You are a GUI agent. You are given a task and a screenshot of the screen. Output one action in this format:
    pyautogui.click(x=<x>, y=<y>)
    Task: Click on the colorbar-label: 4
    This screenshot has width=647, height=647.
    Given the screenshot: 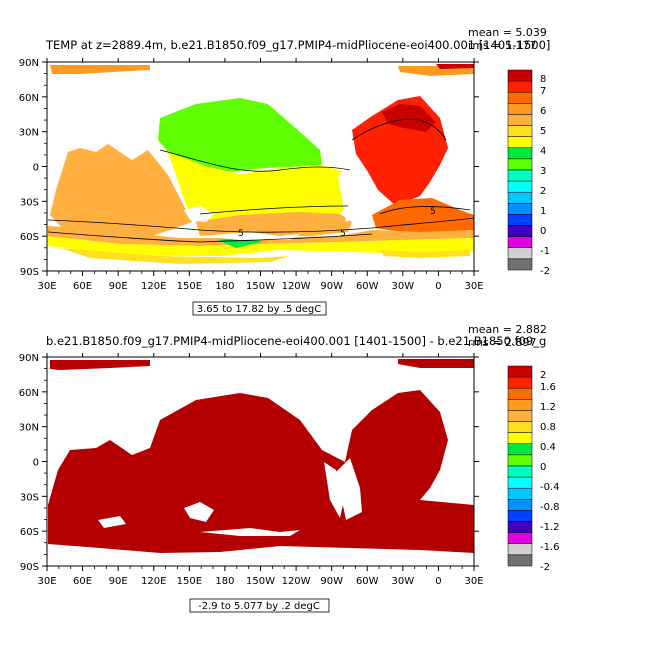 What is the action you would take?
    pyautogui.click(x=543, y=151)
    